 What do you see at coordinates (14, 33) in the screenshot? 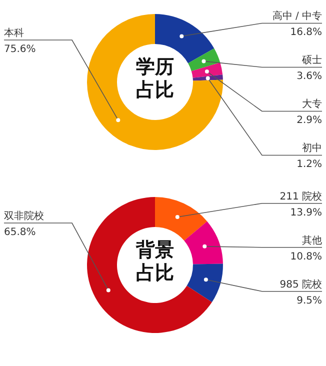
I see `slice-label: 本科` at bounding box center [14, 33].